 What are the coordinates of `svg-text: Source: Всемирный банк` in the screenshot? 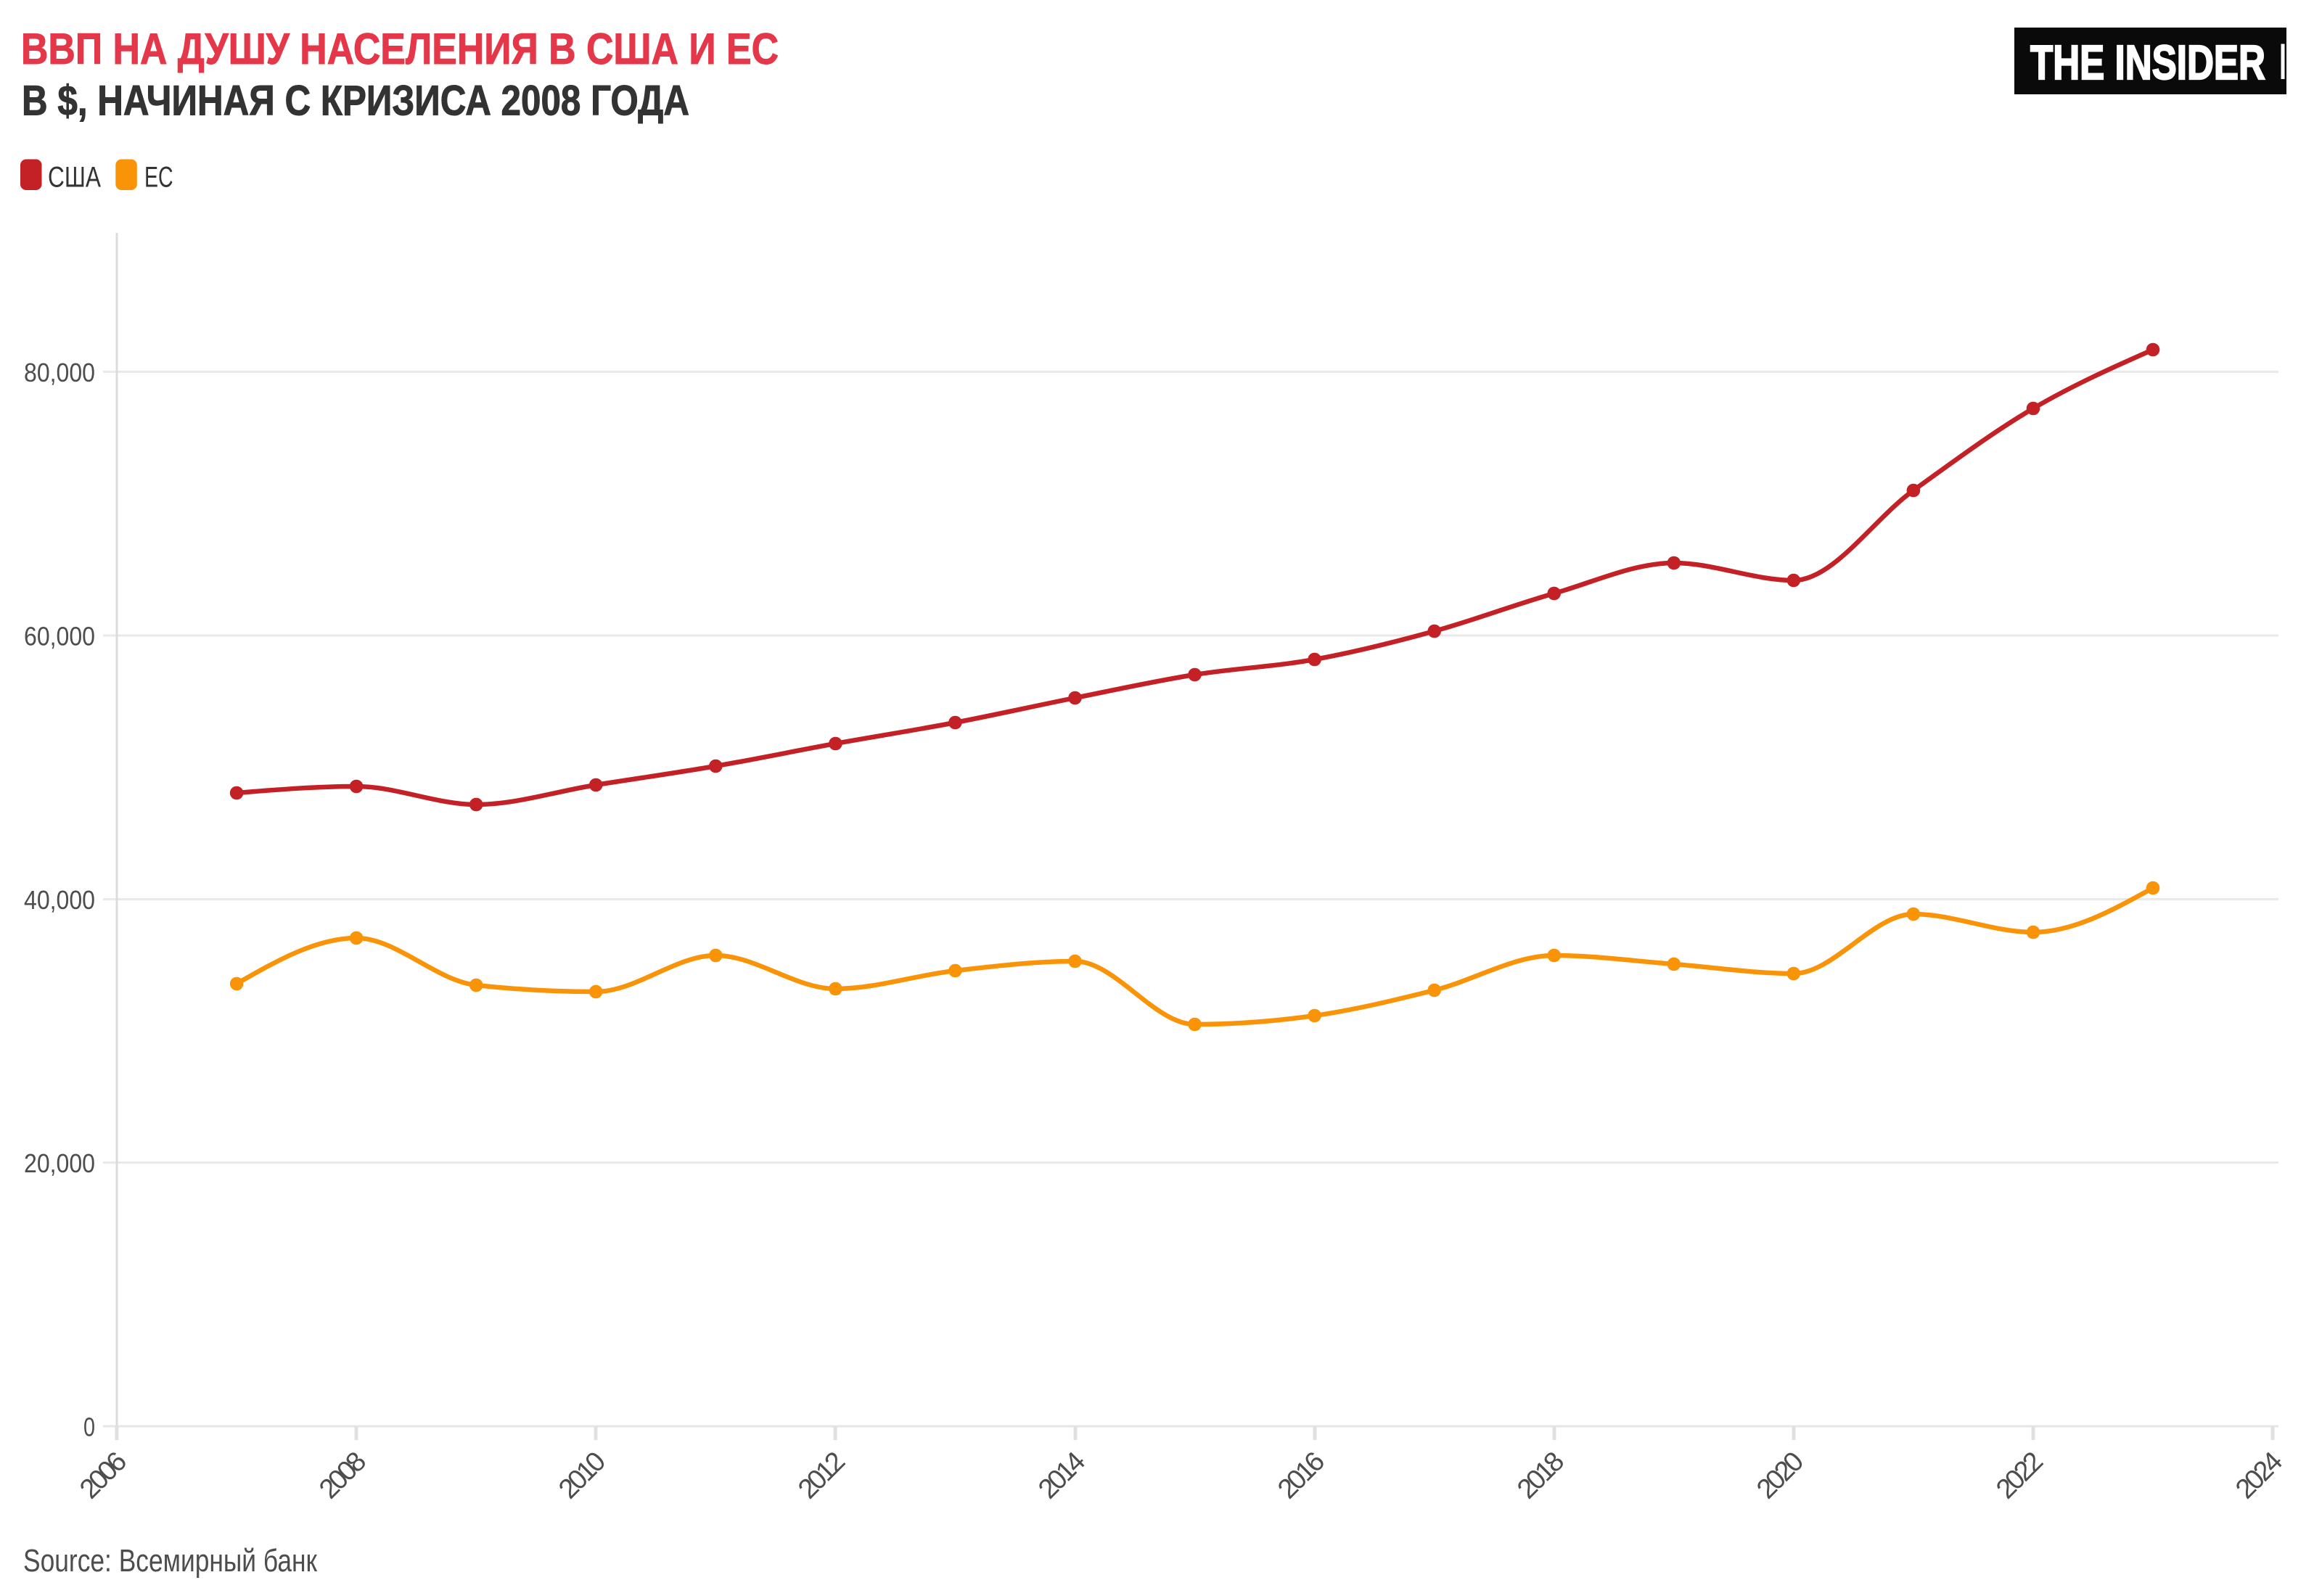 It's located at (170, 1561).